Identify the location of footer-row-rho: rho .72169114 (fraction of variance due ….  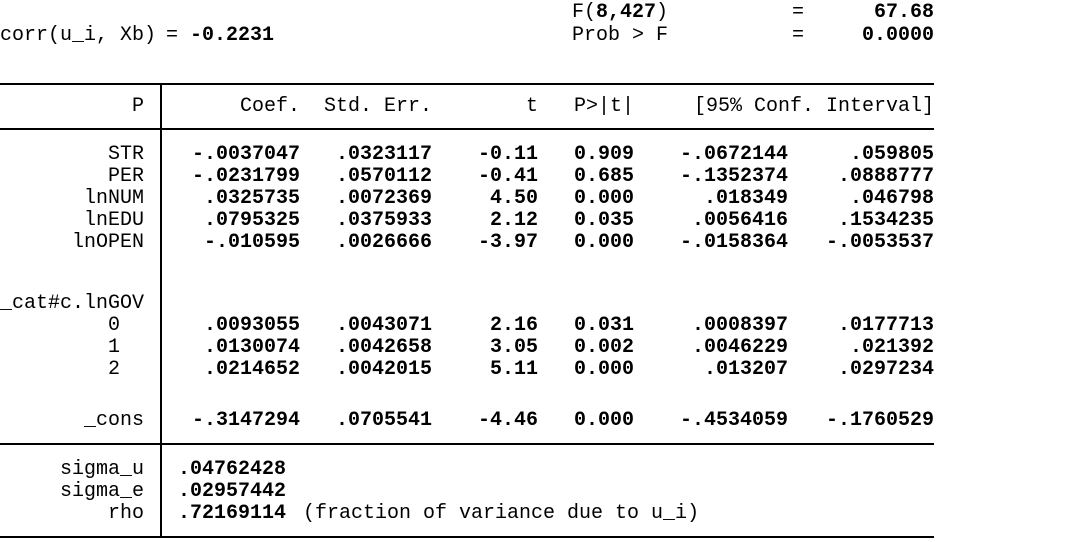
(533, 514).